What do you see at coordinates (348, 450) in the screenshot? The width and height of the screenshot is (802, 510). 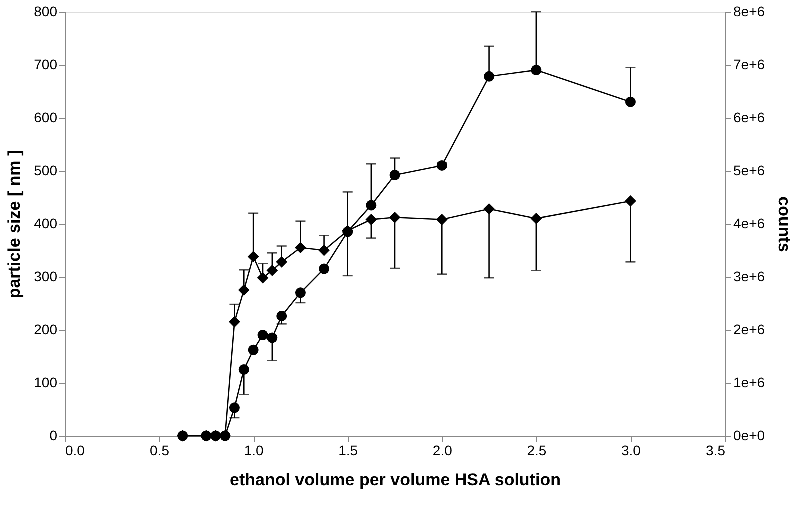 I see `x-tick-label: 1.5` at bounding box center [348, 450].